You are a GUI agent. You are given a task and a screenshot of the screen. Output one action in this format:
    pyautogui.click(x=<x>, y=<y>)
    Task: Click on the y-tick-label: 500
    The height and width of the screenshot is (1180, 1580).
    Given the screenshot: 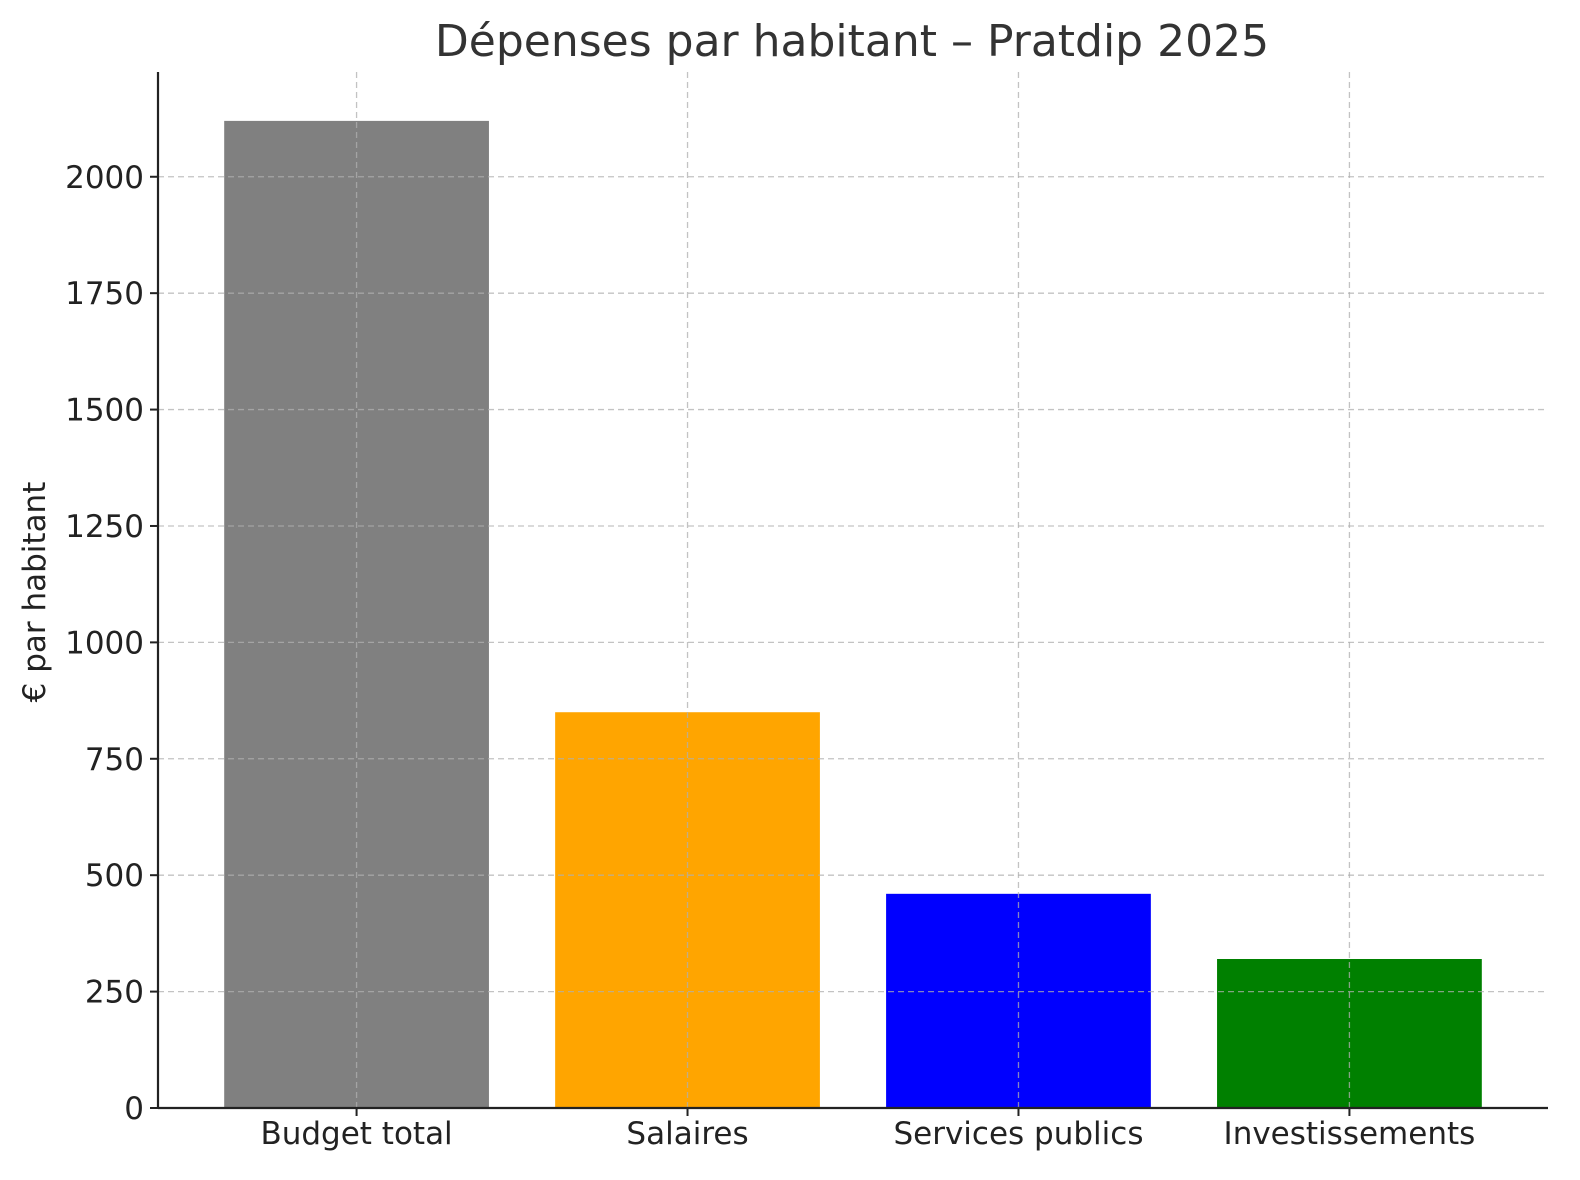 What is the action you would take?
    pyautogui.click(x=114, y=876)
    